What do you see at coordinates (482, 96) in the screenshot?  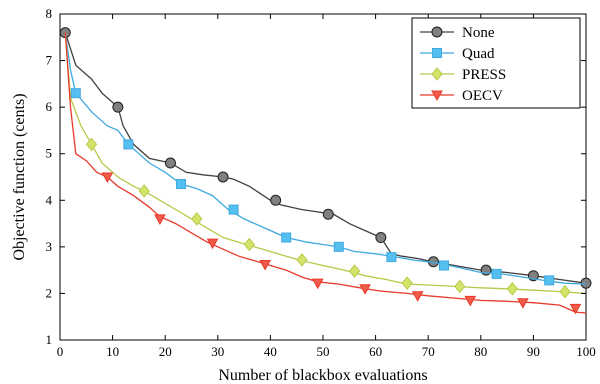 I see `legend-label-oecv: OECV` at bounding box center [482, 96].